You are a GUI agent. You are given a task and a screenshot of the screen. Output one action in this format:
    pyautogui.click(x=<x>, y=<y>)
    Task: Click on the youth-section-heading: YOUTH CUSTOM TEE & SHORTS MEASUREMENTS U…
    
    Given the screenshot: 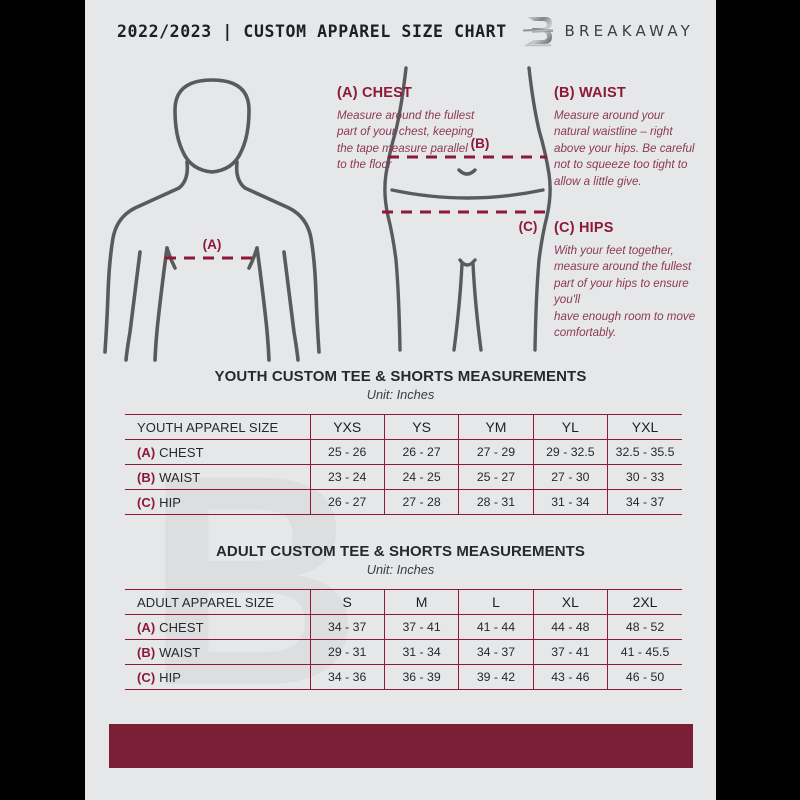 What is the action you would take?
    pyautogui.click(x=400, y=385)
    